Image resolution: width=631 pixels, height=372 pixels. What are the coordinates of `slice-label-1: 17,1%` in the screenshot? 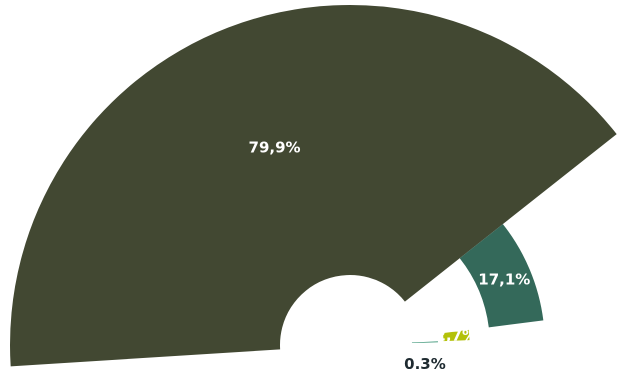 It's located at (504, 280).